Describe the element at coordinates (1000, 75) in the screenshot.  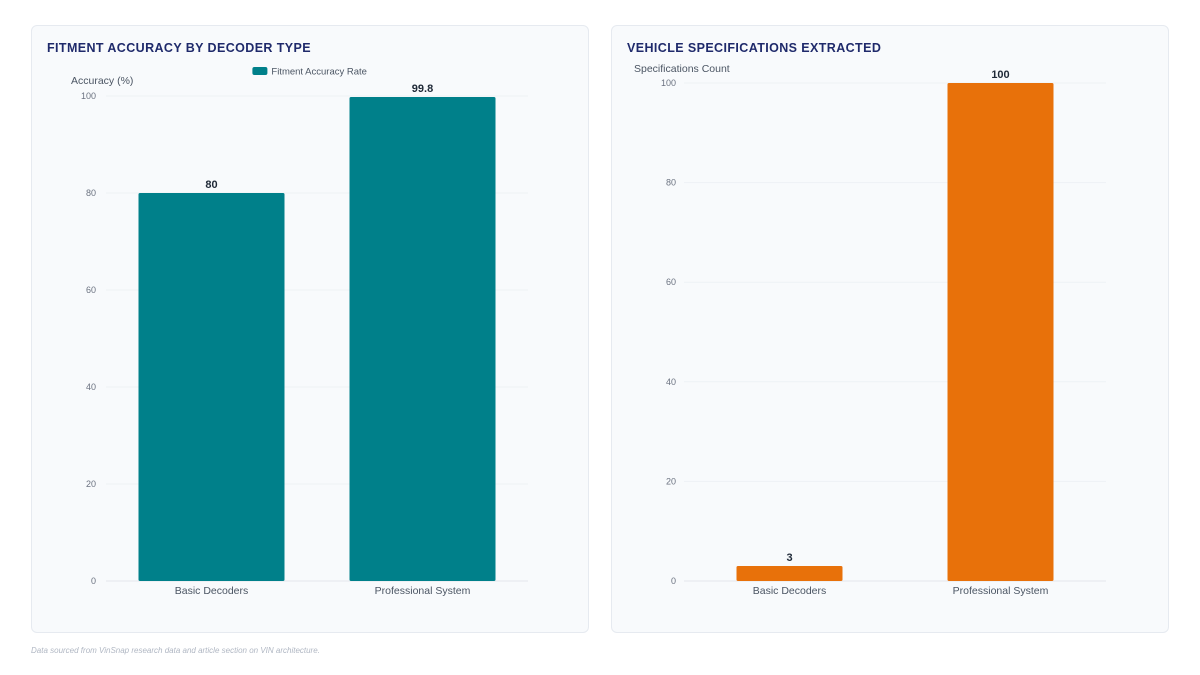
I see `bar-value-label: 100` at that location.